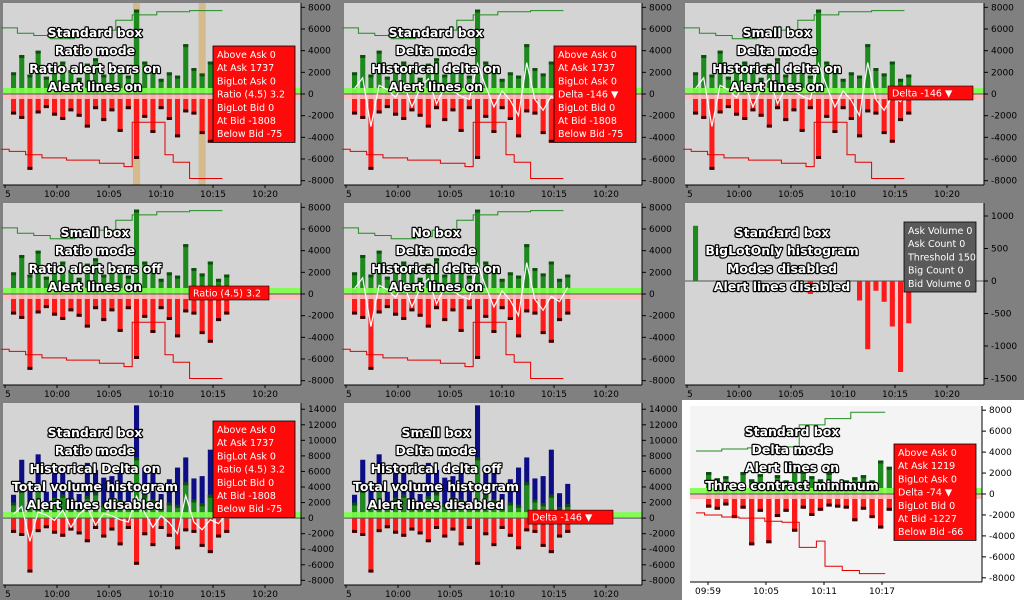 The height and width of the screenshot is (600, 1024). I want to click on x-tick-label: 10:10, so click(843, 195).